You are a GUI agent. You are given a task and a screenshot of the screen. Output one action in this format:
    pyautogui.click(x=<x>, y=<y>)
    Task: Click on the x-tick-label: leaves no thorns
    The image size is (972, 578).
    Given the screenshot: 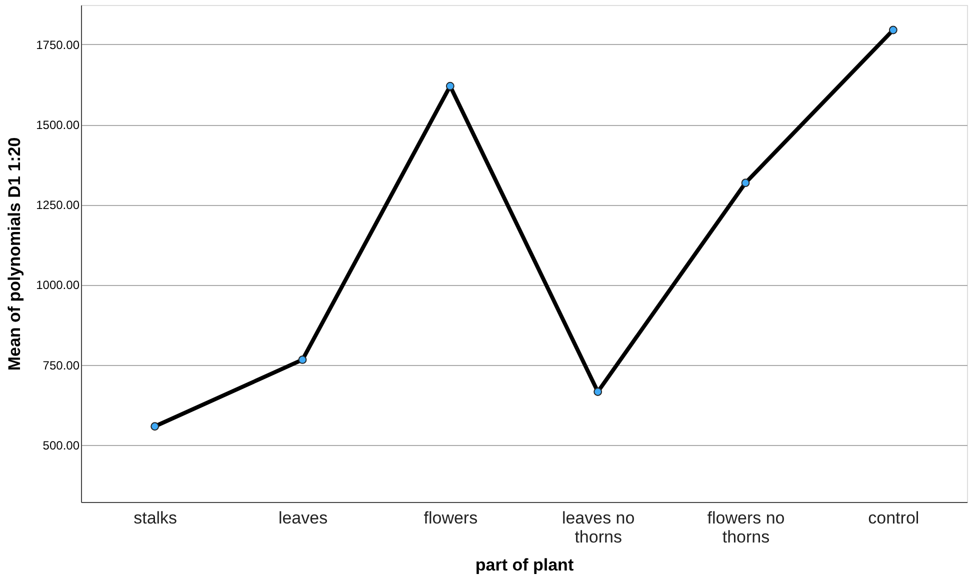 What is the action you would take?
    pyautogui.click(x=598, y=527)
    